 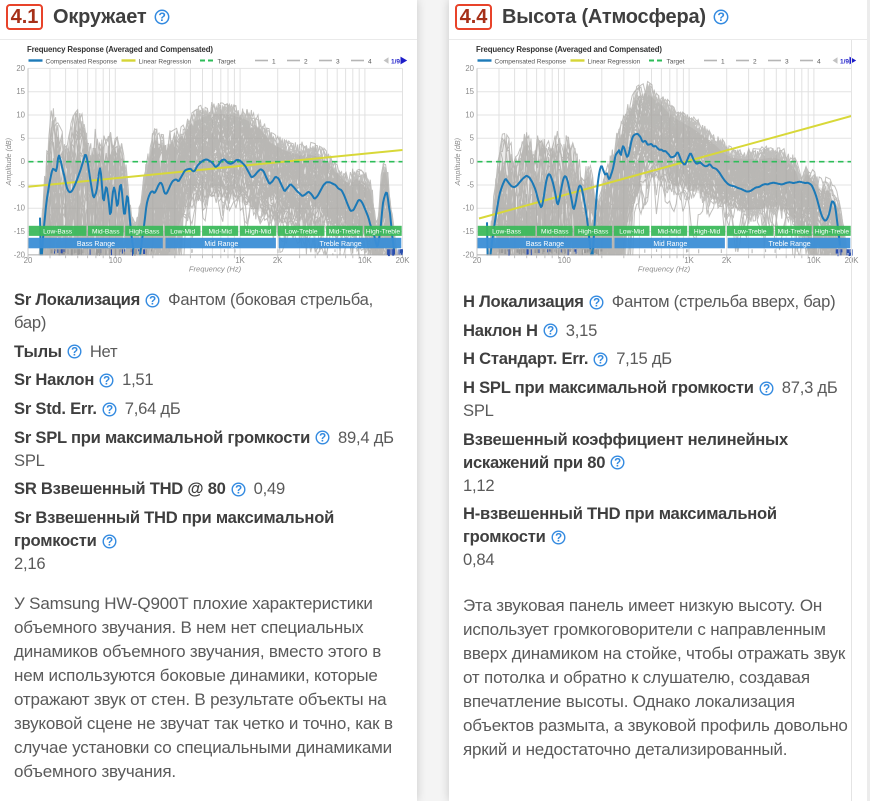 What do you see at coordinates (403, 260) in the screenshot?
I see `svg-text: 20K` at bounding box center [403, 260].